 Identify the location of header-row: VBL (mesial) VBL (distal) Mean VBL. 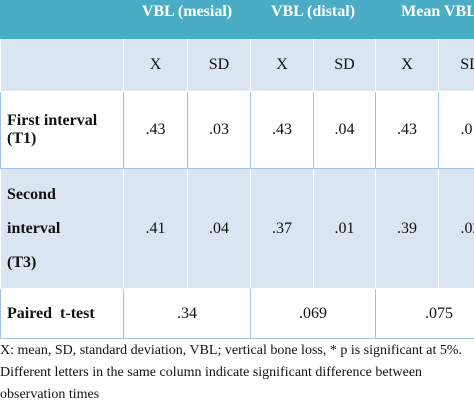
(237, 19).